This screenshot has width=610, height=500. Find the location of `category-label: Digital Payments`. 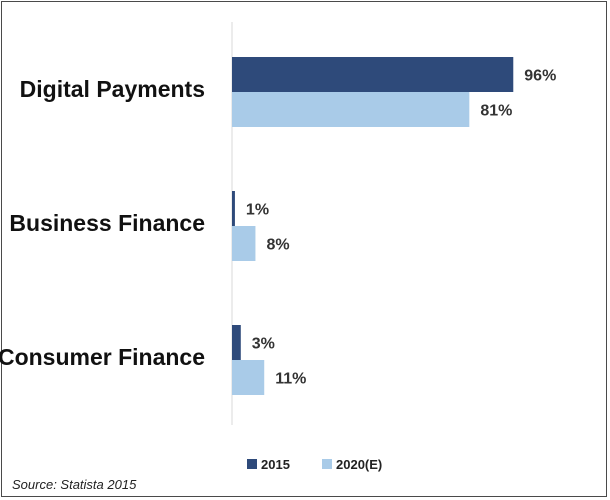

category-label: Digital Payments is located at coordinates (112, 89).